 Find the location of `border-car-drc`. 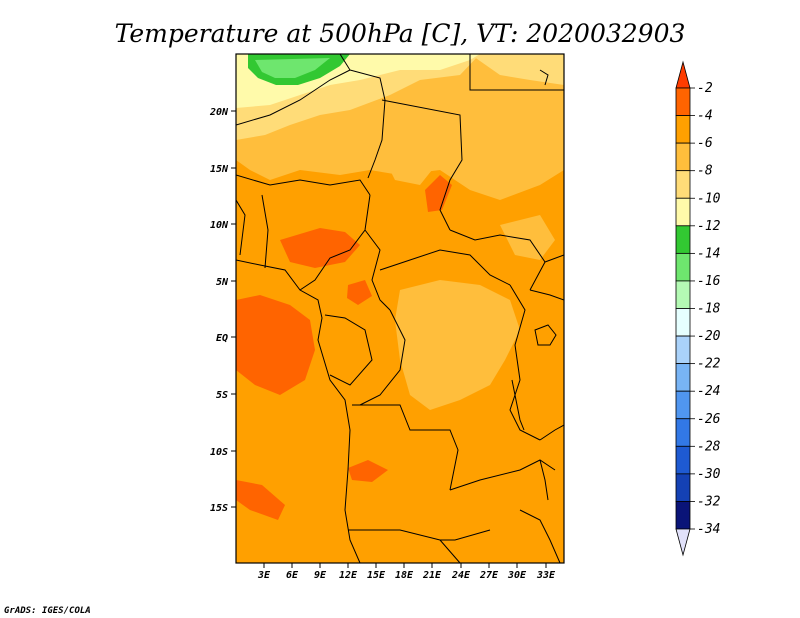

border-car-drc is located at coordinates (445, 267).